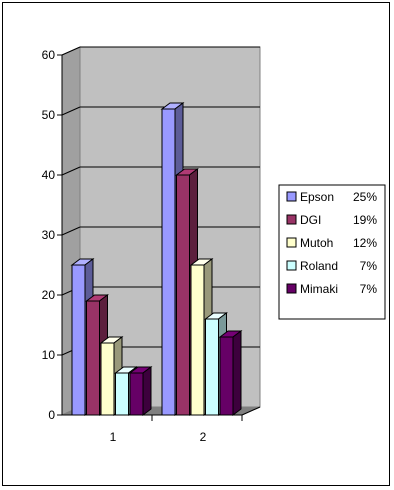  Describe the element at coordinates (316, 243) in the screenshot. I see `legend-label: Mutoh` at that location.